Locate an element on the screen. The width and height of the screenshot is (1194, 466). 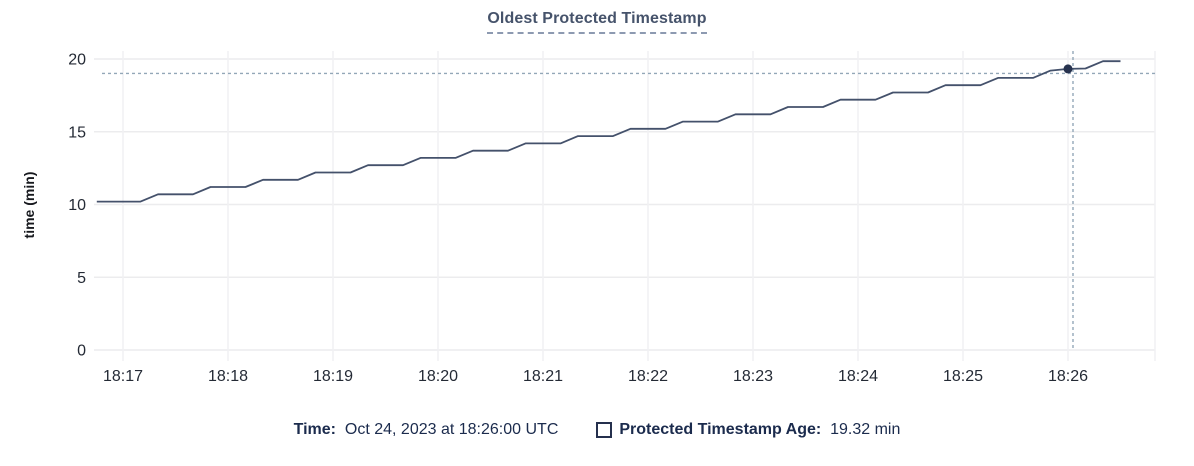
x-tick-label: 18:19 is located at coordinates (333, 376).